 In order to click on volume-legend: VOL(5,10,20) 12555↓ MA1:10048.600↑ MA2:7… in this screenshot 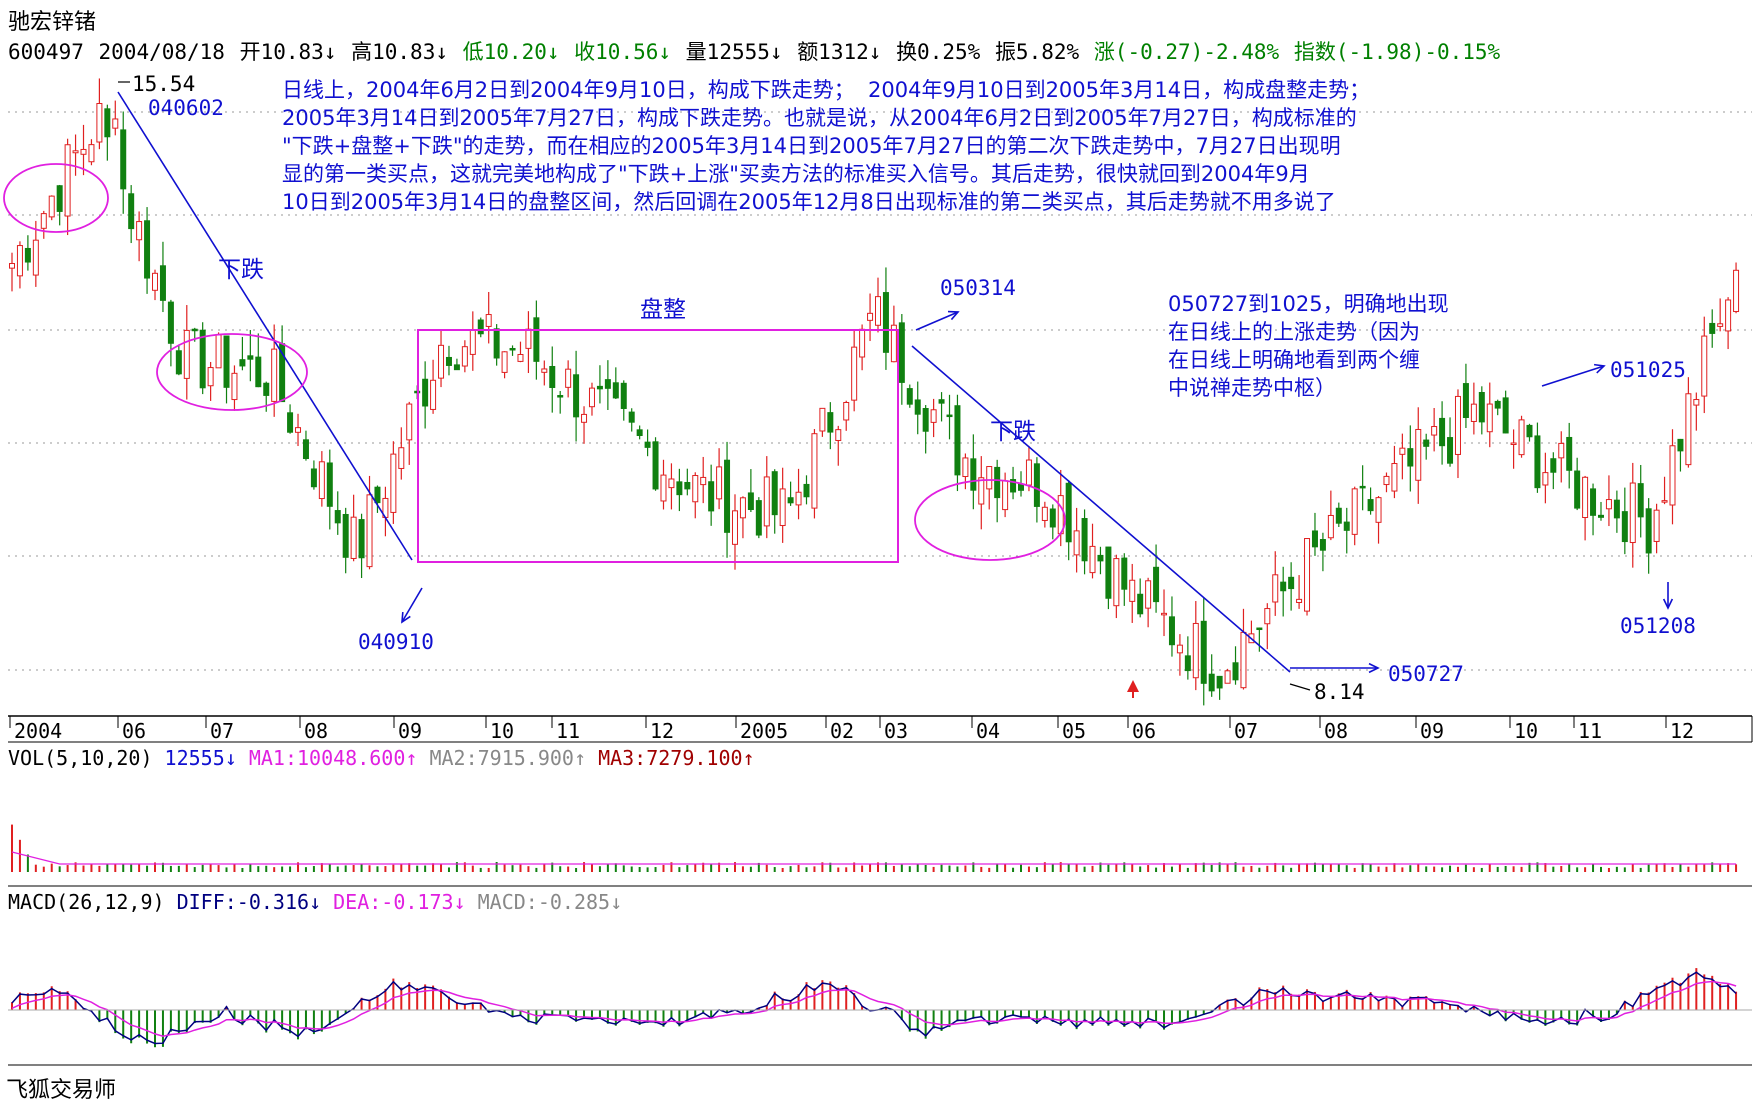, I will do `click(381, 758)`.